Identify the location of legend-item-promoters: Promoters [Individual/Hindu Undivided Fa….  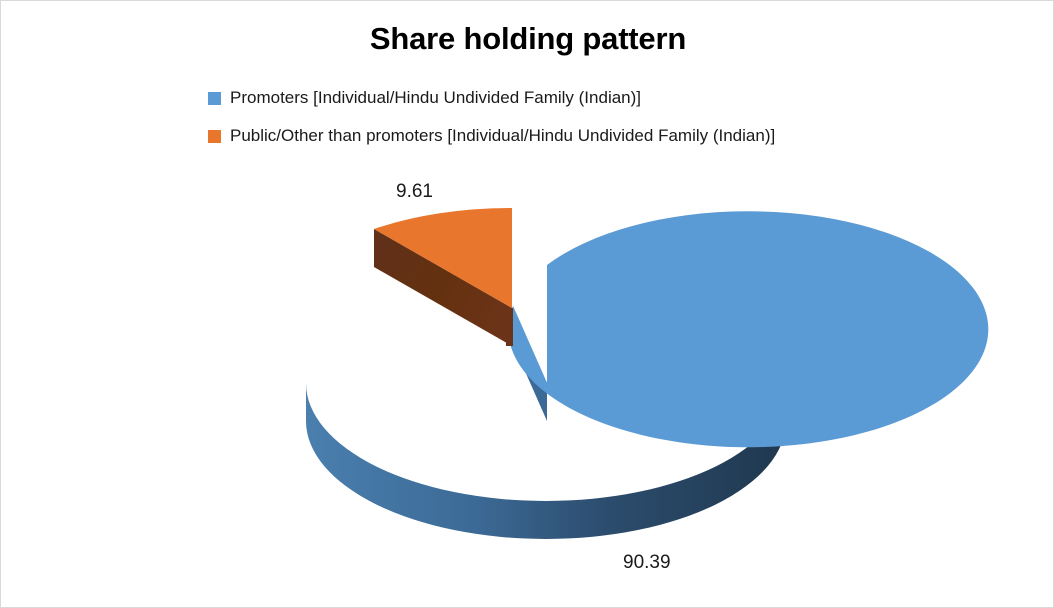
(558, 98).